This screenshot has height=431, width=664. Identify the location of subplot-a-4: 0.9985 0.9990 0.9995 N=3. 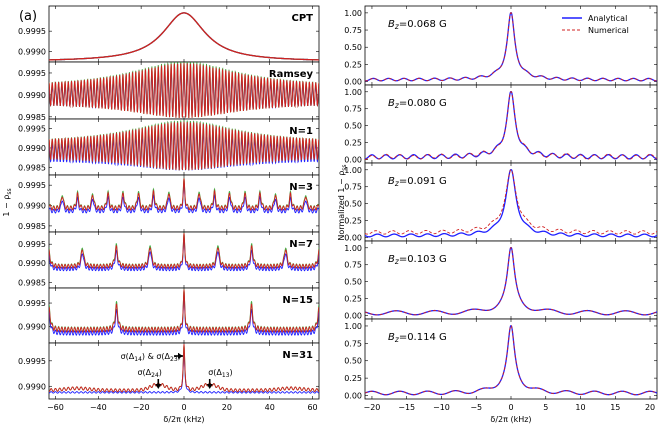
(169, 203).